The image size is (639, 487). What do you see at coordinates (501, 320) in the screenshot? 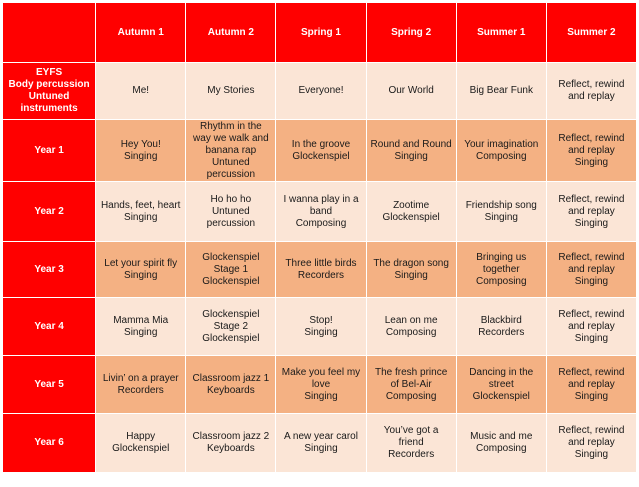
I see `cell-line: Blackbird` at bounding box center [501, 320].